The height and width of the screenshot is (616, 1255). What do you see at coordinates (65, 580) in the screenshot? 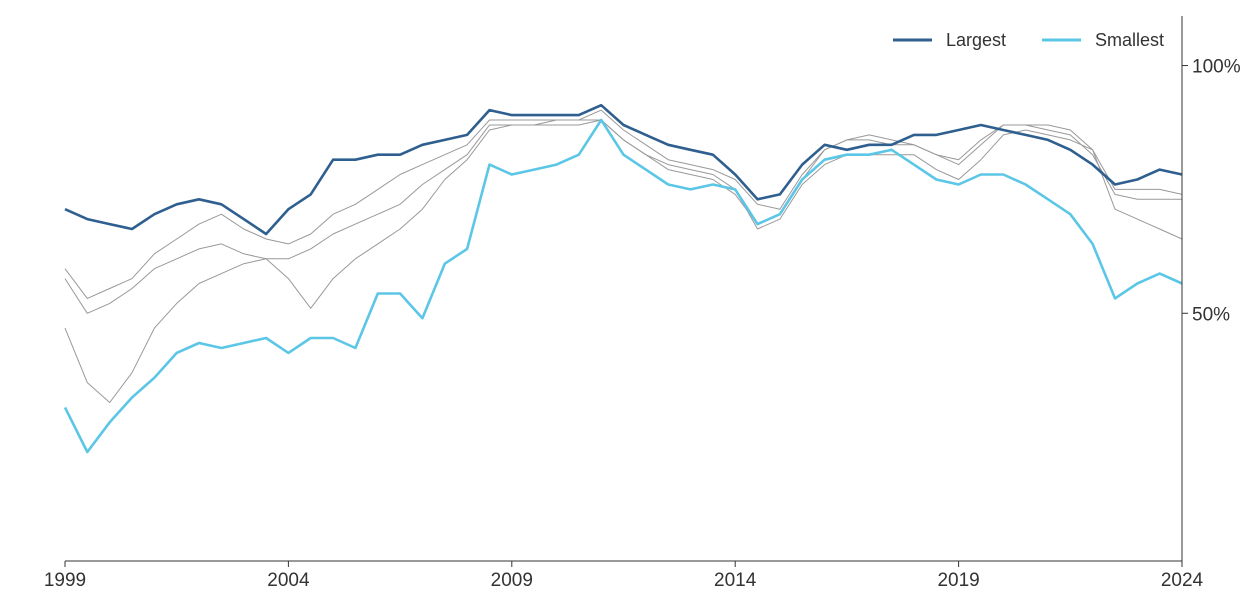
I see `x-tick-label: 1999` at bounding box center [65, 580].